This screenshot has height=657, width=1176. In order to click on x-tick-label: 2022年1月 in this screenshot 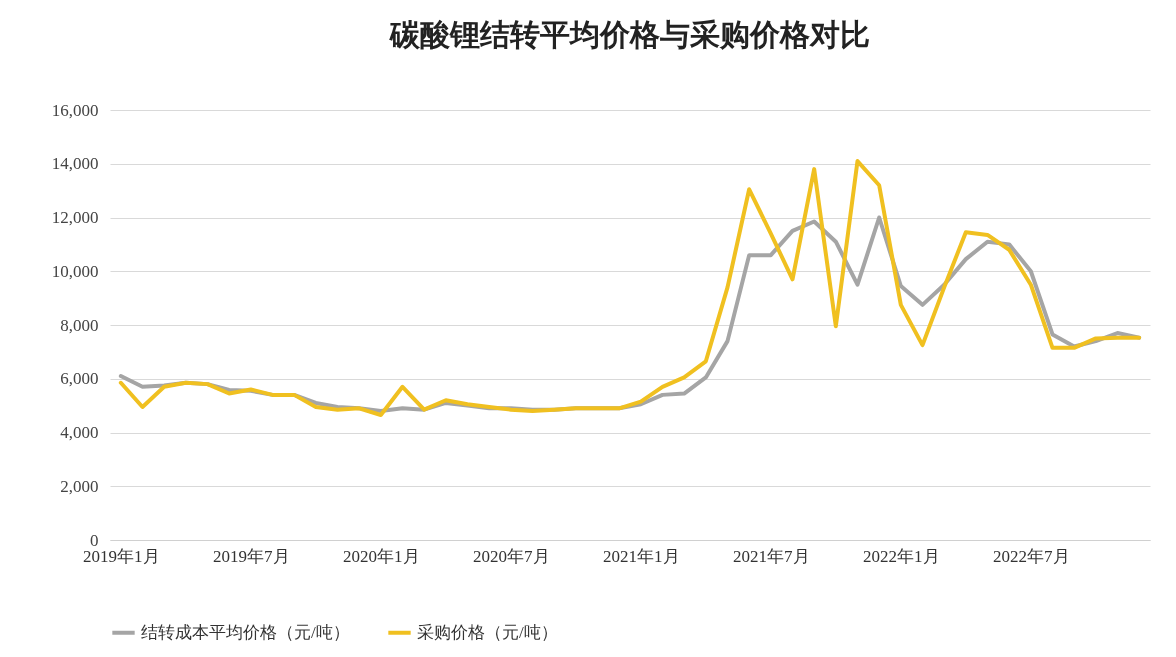, I will do `click(901, 556)`.